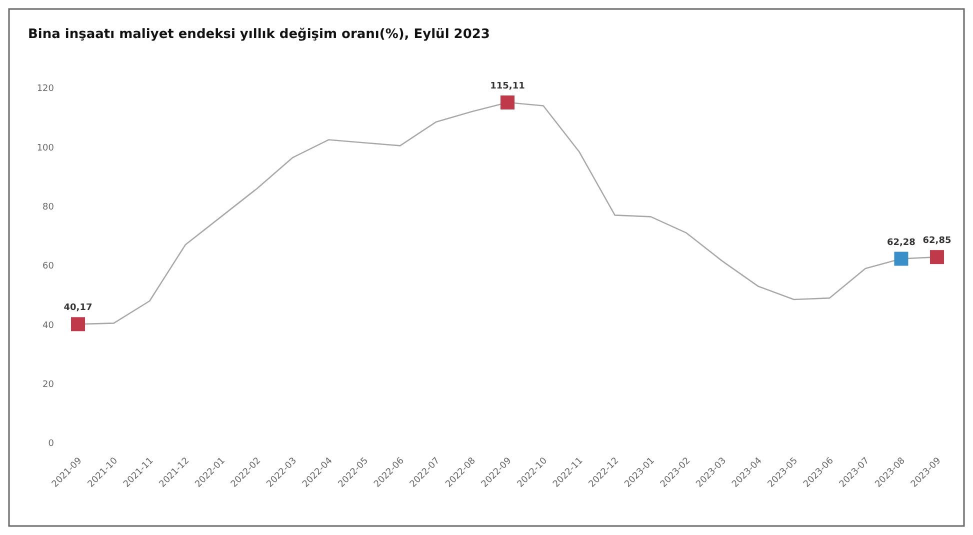 Image resolution: width=973 pixels, height=535 pixels. I want to click on y-tick-label: 40, so click(48, 325).